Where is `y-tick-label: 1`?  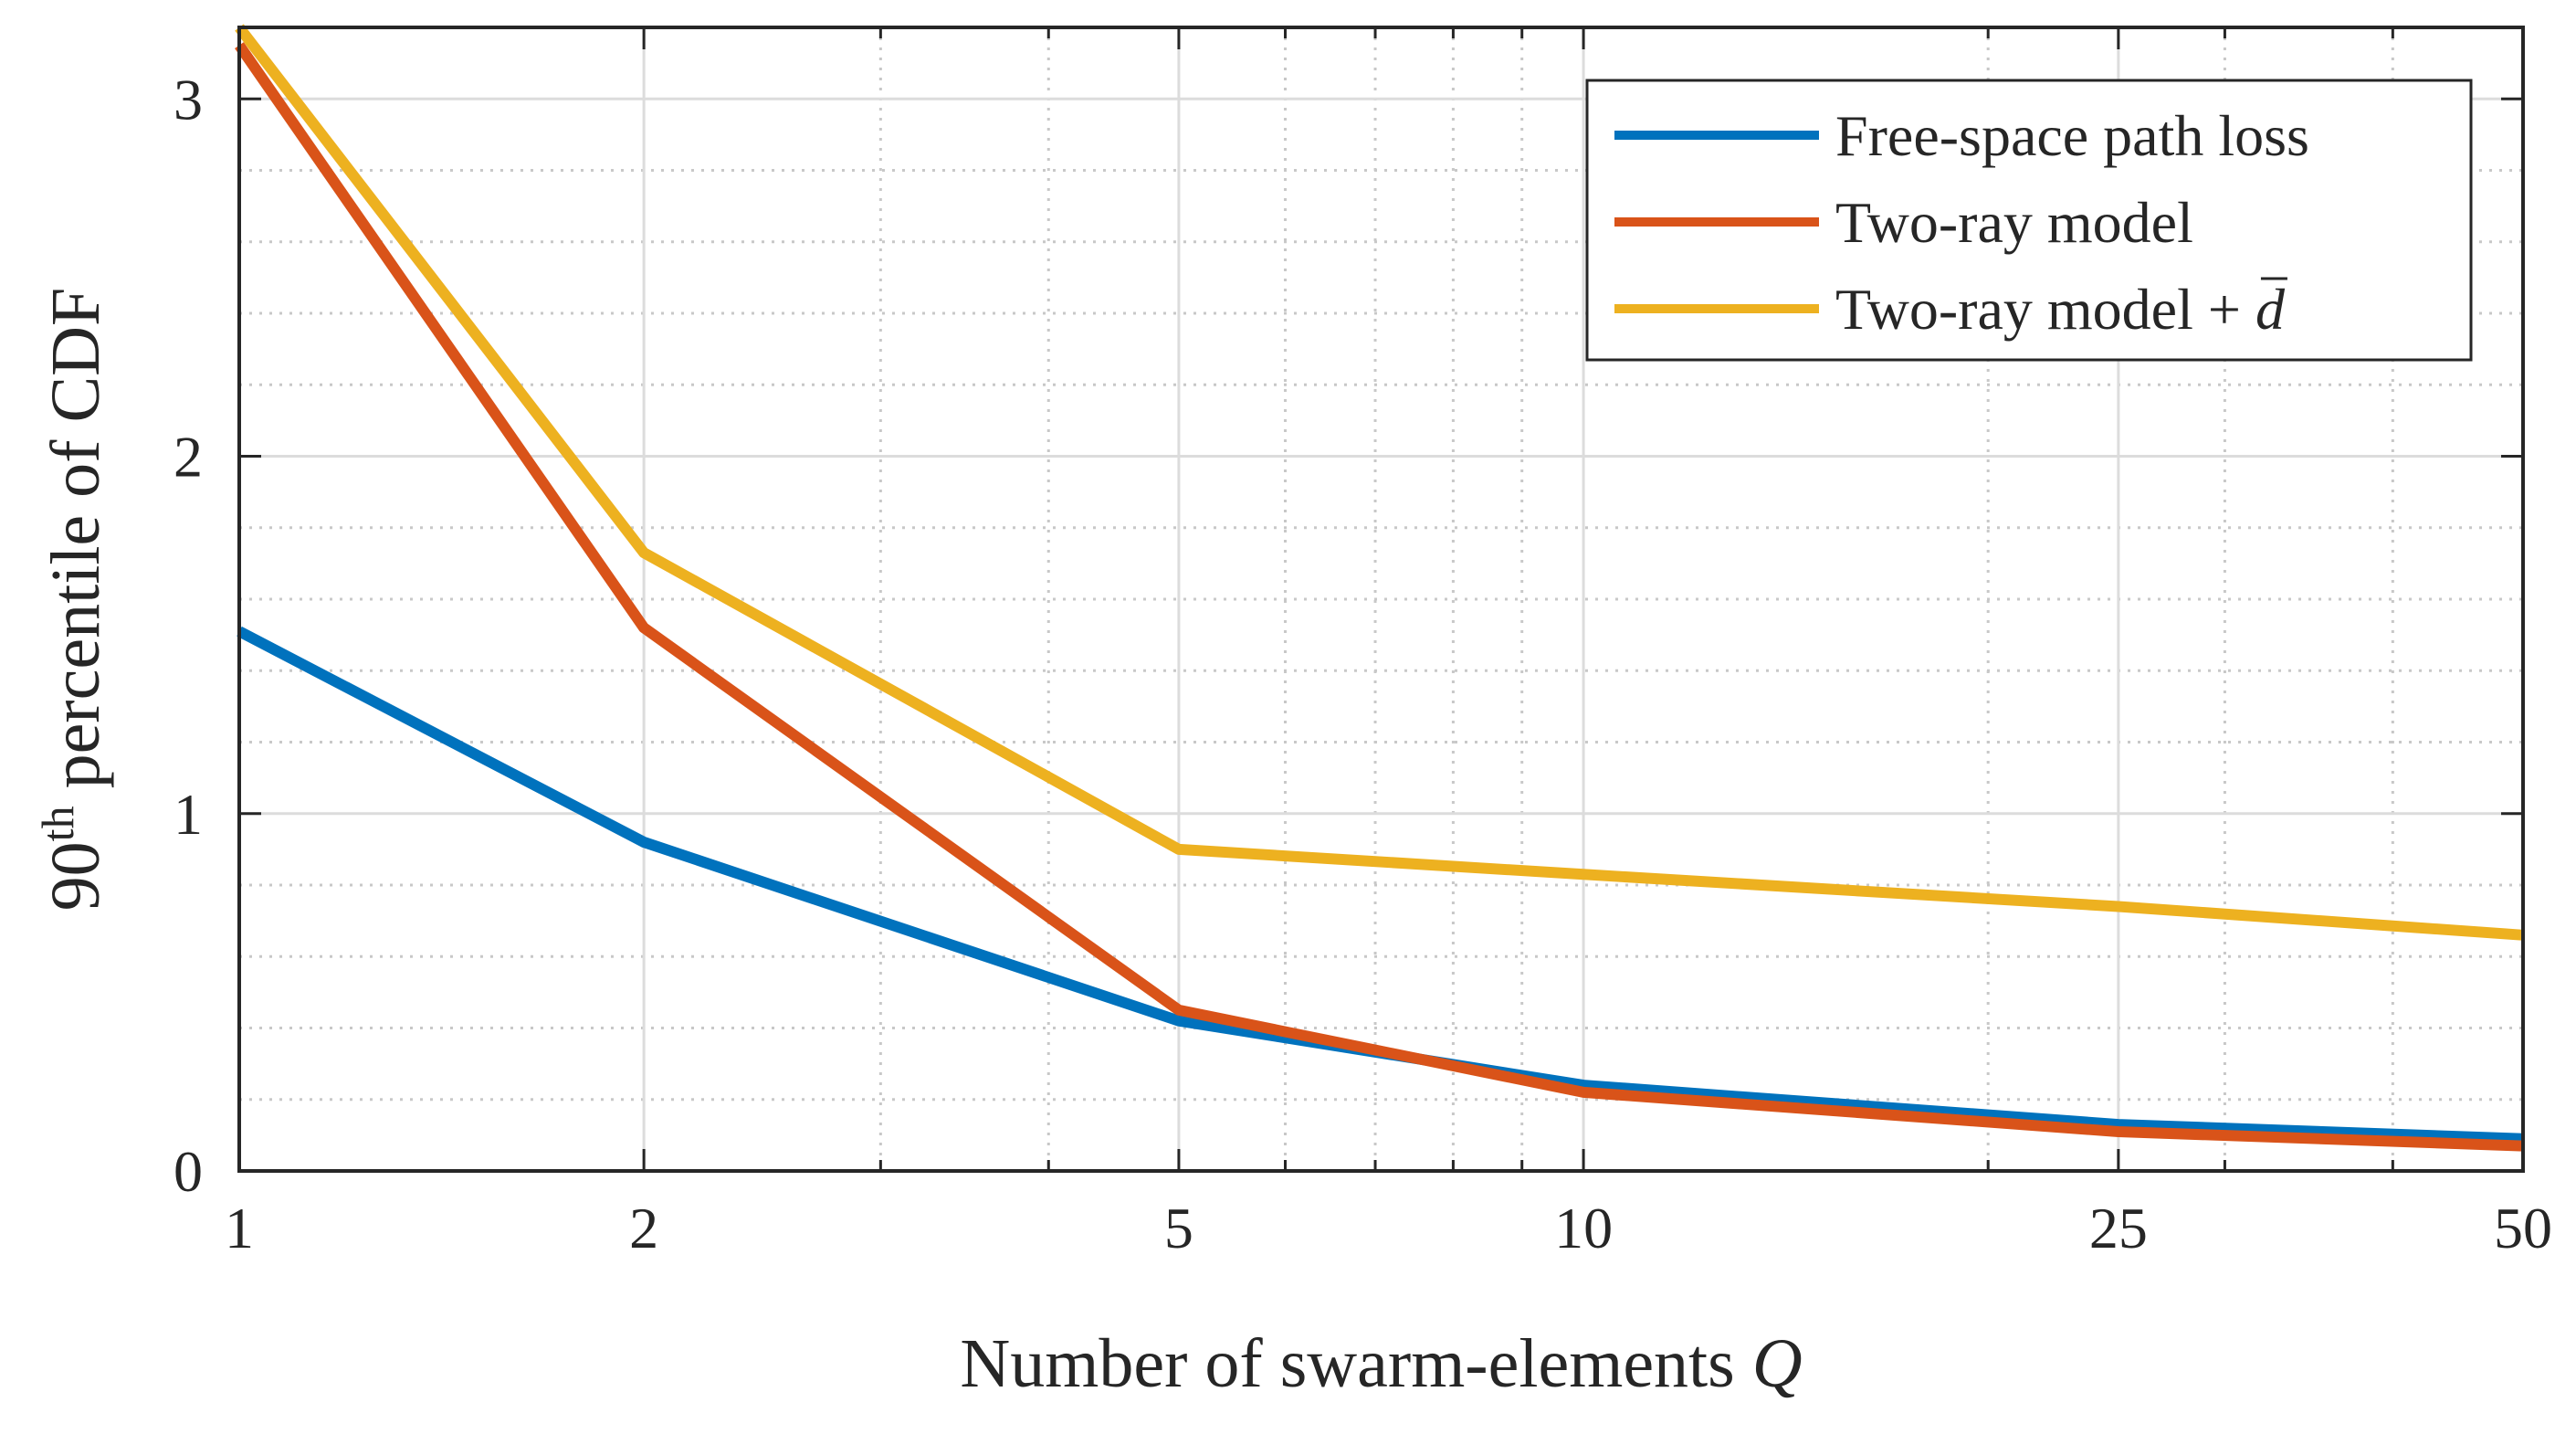
y-tick-label: 1 is located at coordinates (188, 814).